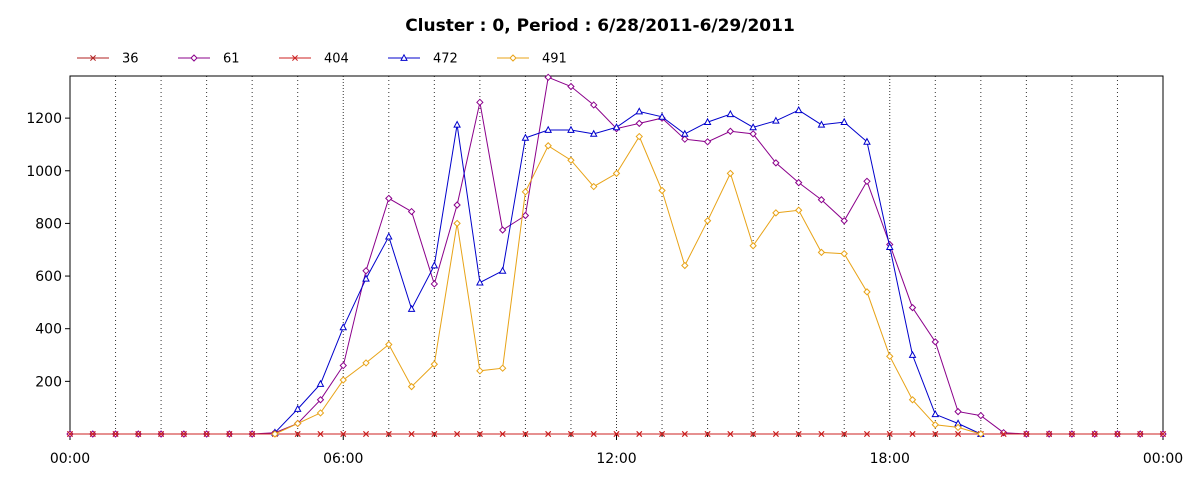 The image size is (1200, 480). Describe the element at coordinates (336, 59) in the screenshot. I see `legend-label: 404` at that location.